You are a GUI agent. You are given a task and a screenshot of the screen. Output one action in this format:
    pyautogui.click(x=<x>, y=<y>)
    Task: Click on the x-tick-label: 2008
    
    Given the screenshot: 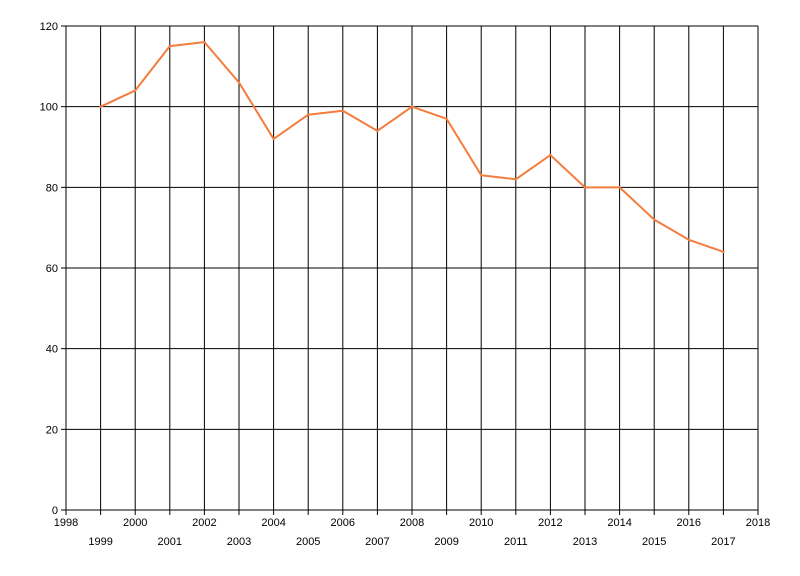 What is the action you would take?
    pyautogui.click(x=412, y=523)
    